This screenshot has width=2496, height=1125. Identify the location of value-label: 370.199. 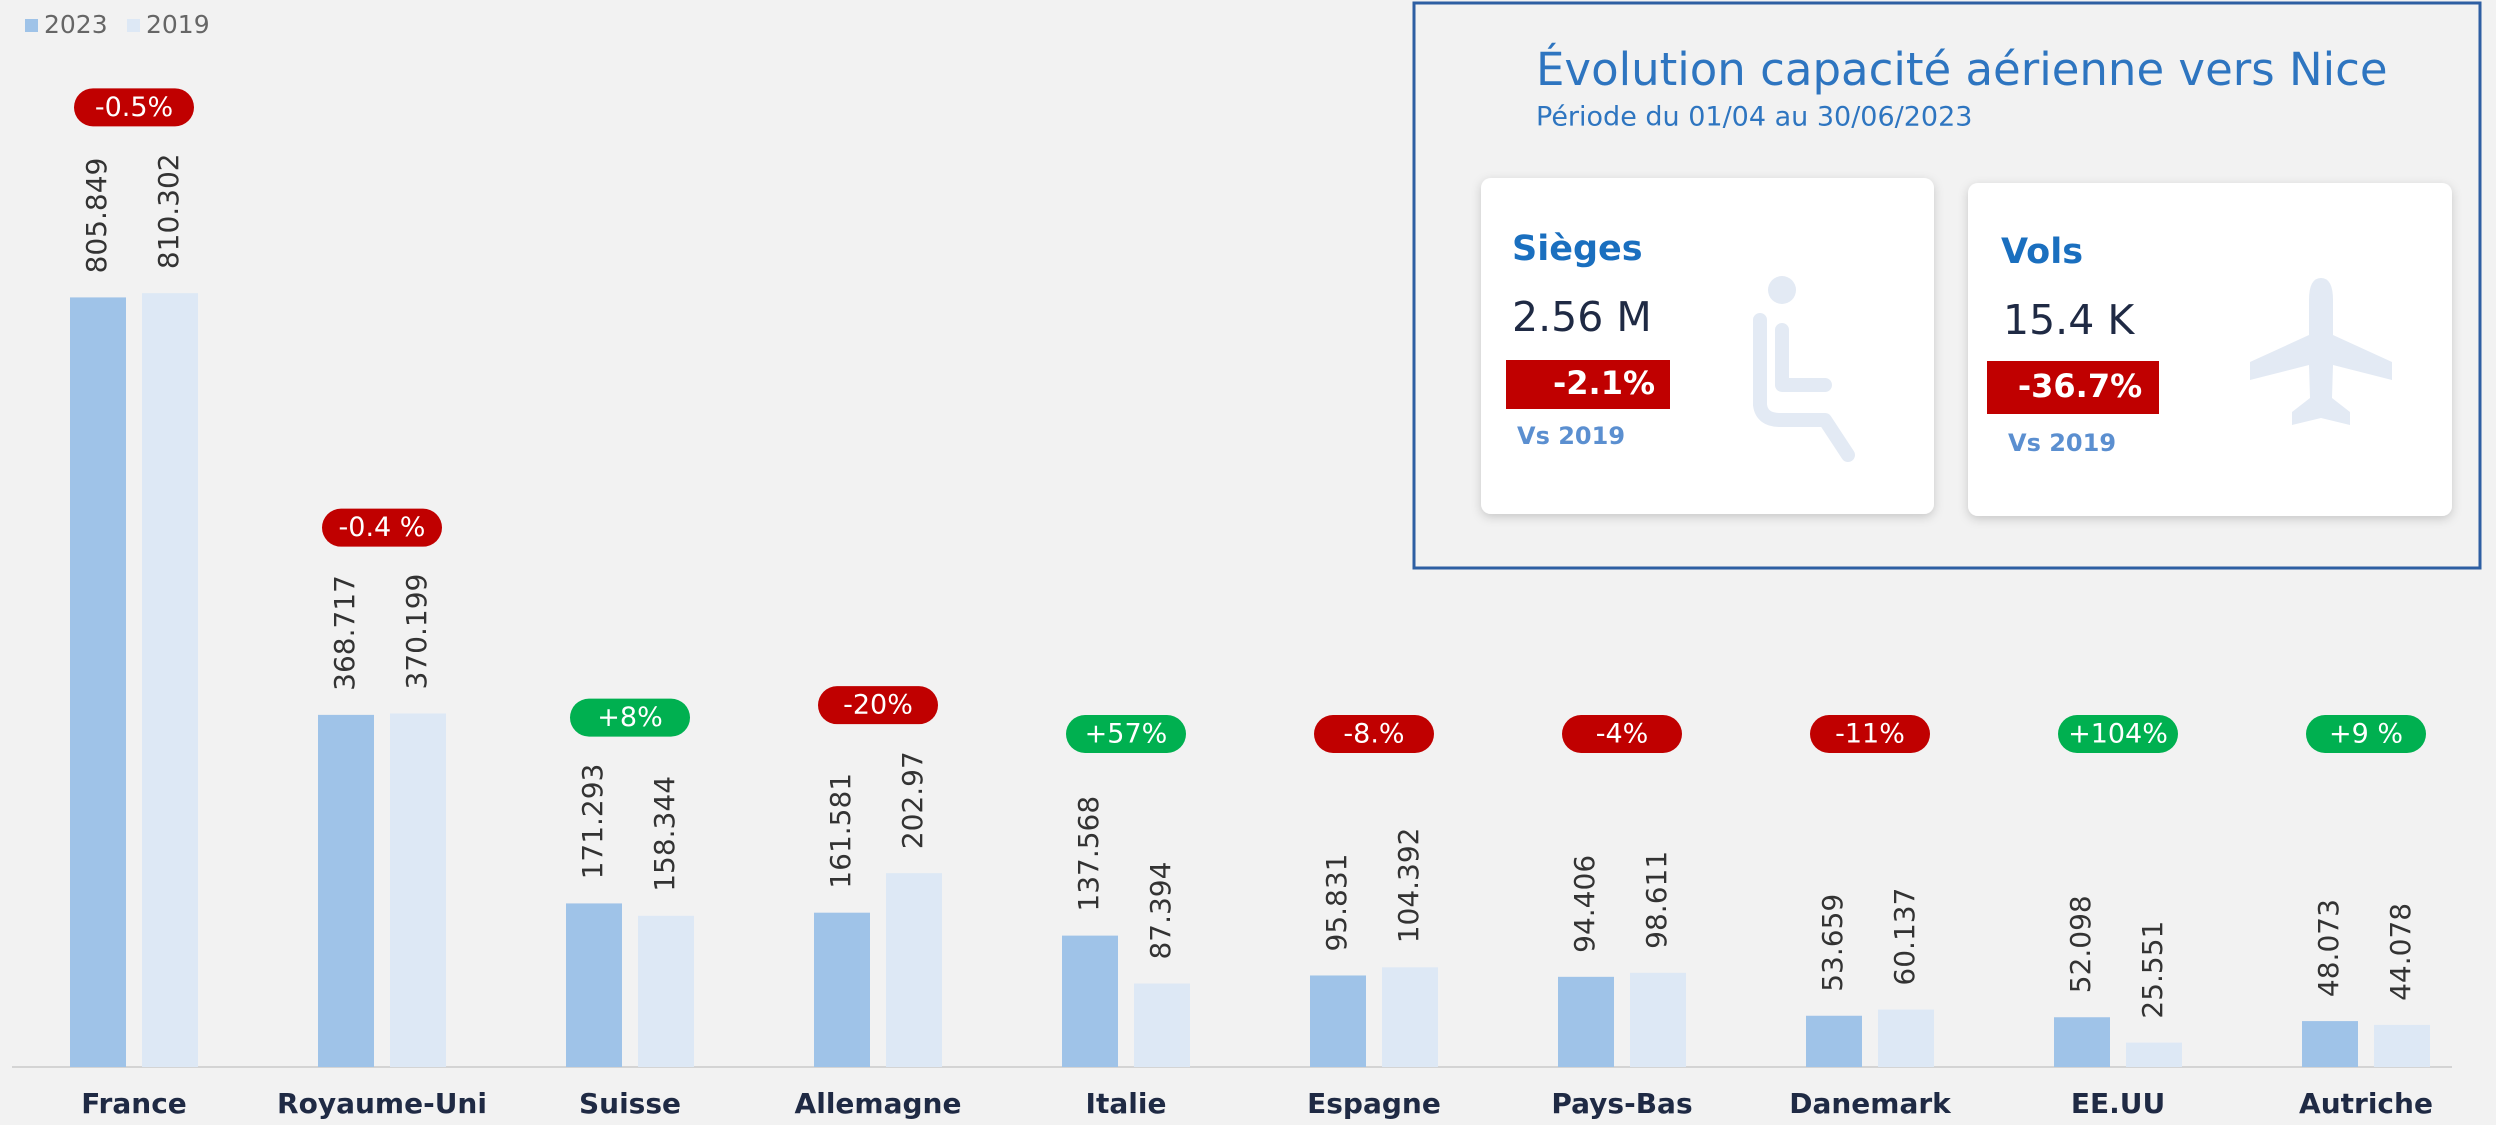
(416, 632).